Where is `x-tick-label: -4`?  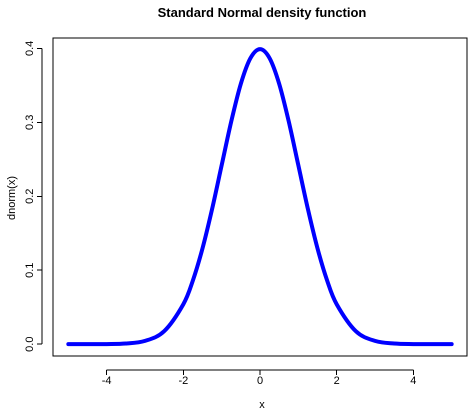 x-tick-label: -4 is located at coordinates (107, 381).